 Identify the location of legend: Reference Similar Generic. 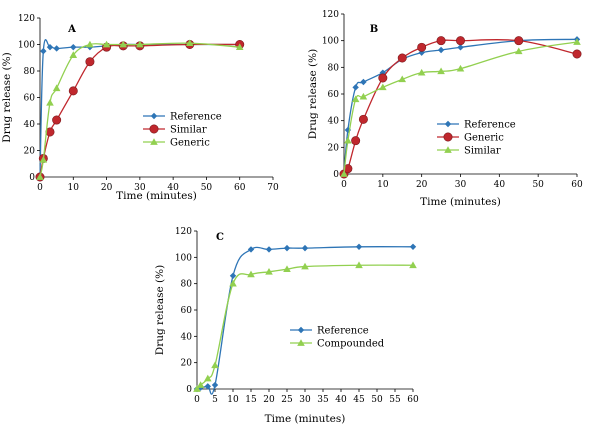
(182, 130).